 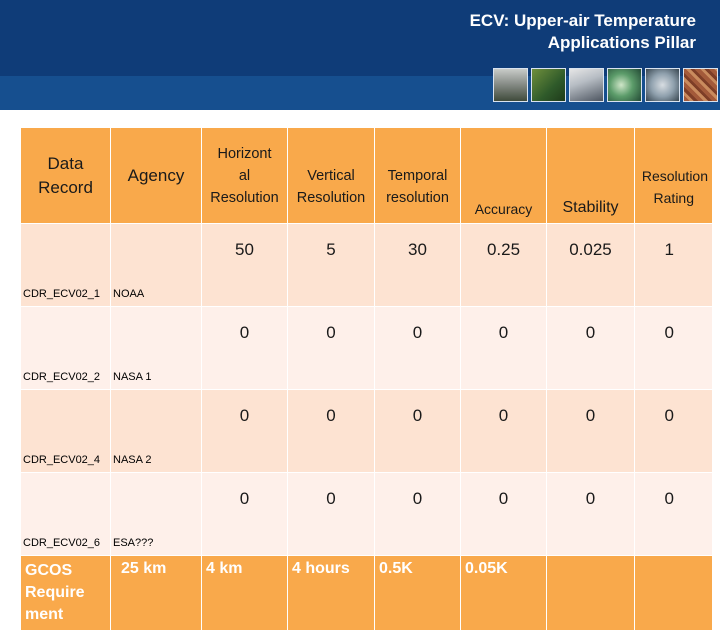 What do you see at coordinates (590, 207) in the screenshot?
I see `col-header-stability-text: Stability` at bounding box center [590, 207].